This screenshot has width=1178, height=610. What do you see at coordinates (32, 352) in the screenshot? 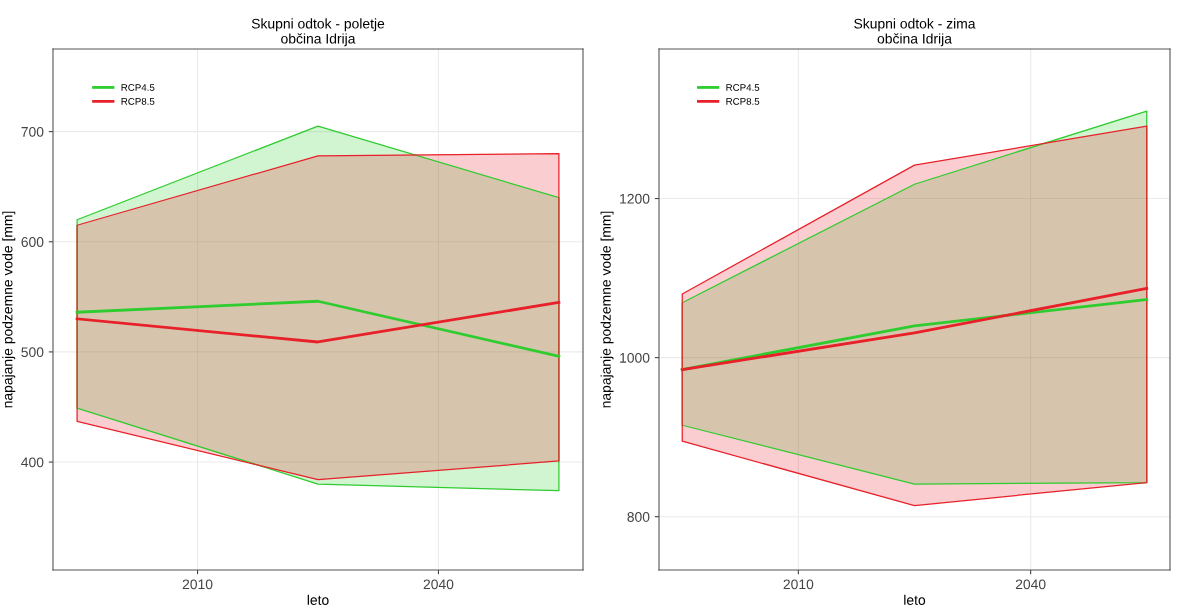
I see `y-tick-label: 500` at bounding box center [32, 352].